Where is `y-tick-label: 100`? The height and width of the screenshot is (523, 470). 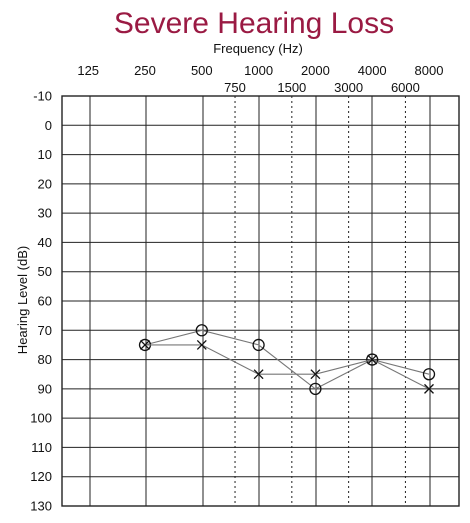
y-tick-label: 100 is located at coordinates (41, 418).